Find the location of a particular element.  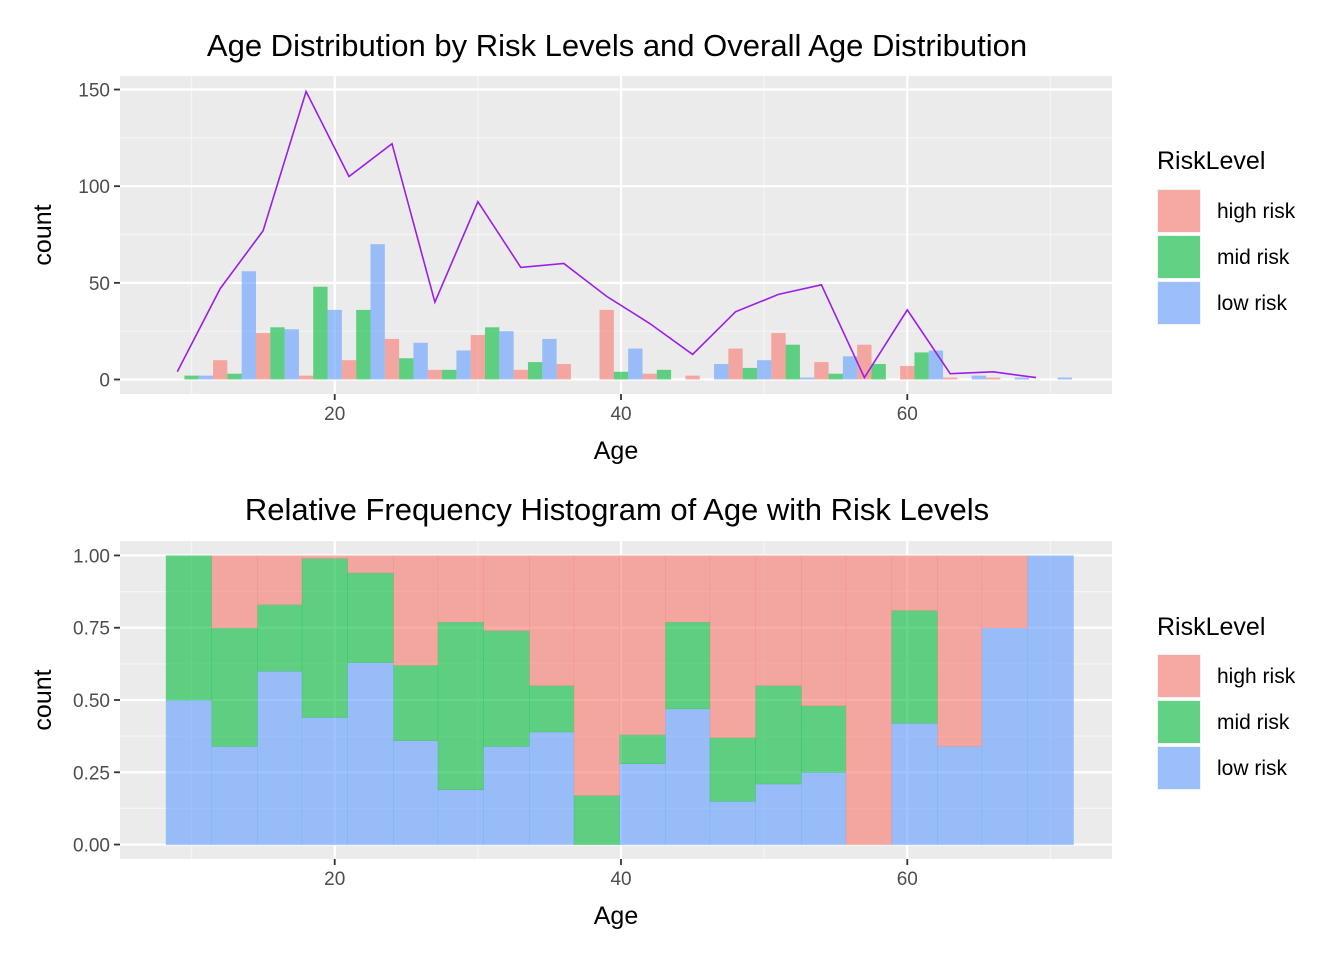

legend-label-mid-risk: mid risk is located at coordinates (1253, 257).